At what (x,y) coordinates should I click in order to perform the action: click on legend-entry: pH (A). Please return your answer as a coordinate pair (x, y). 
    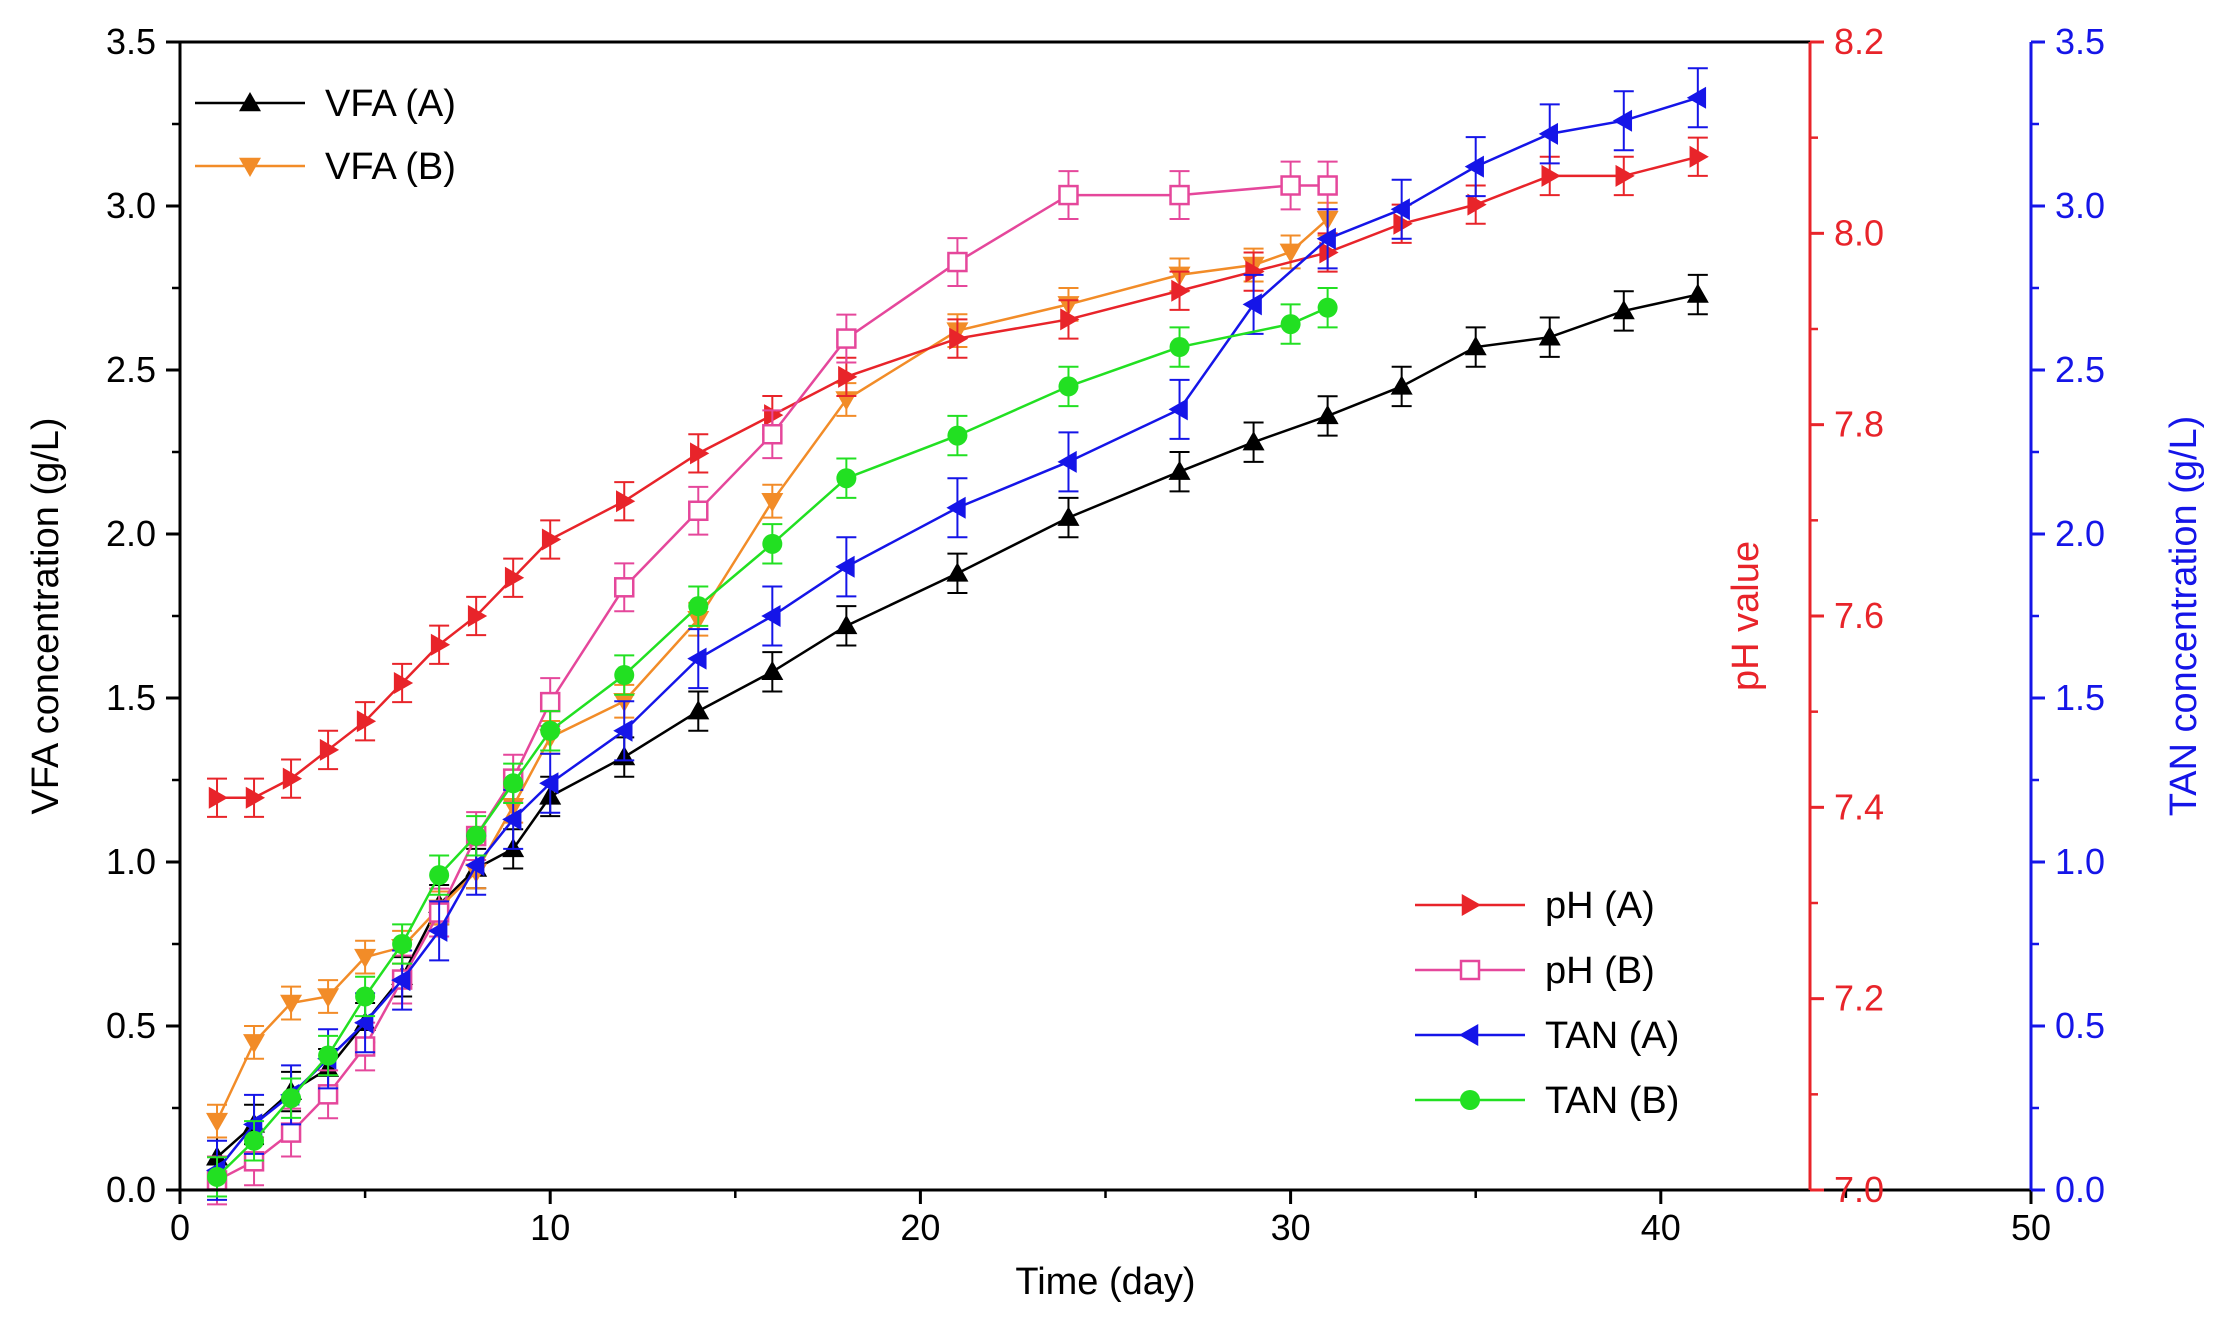
    Looking at the image, I should click on (1535, 906).